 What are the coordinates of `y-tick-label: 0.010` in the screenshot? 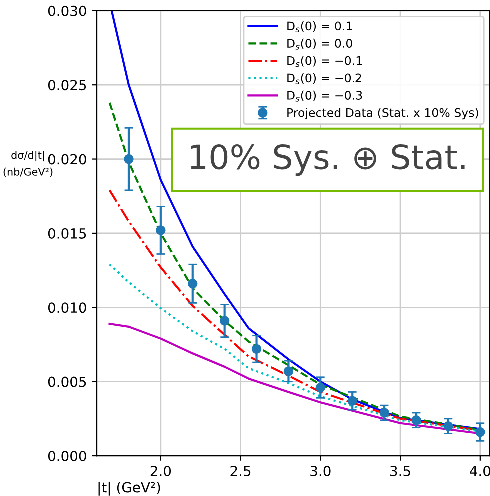 It's located at (67, 308).